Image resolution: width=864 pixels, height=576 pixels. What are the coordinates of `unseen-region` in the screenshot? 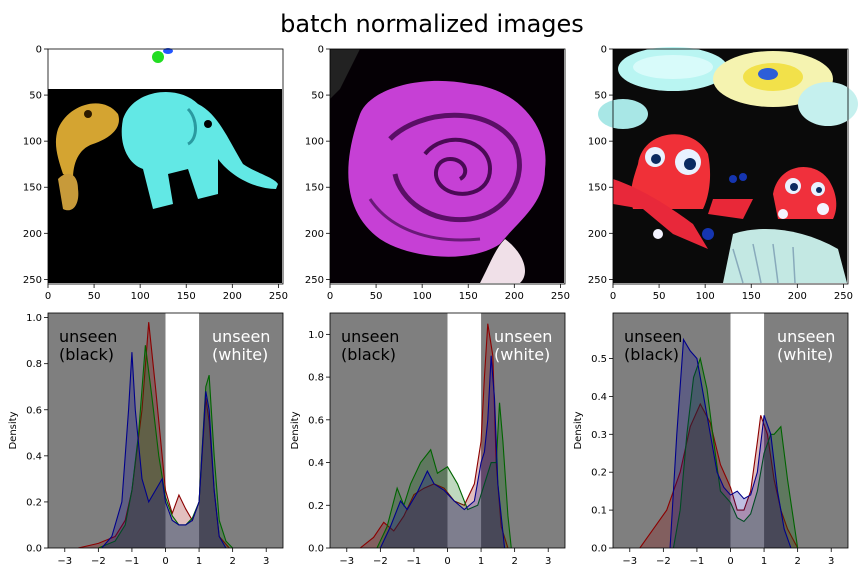 It's located at (672, 430).